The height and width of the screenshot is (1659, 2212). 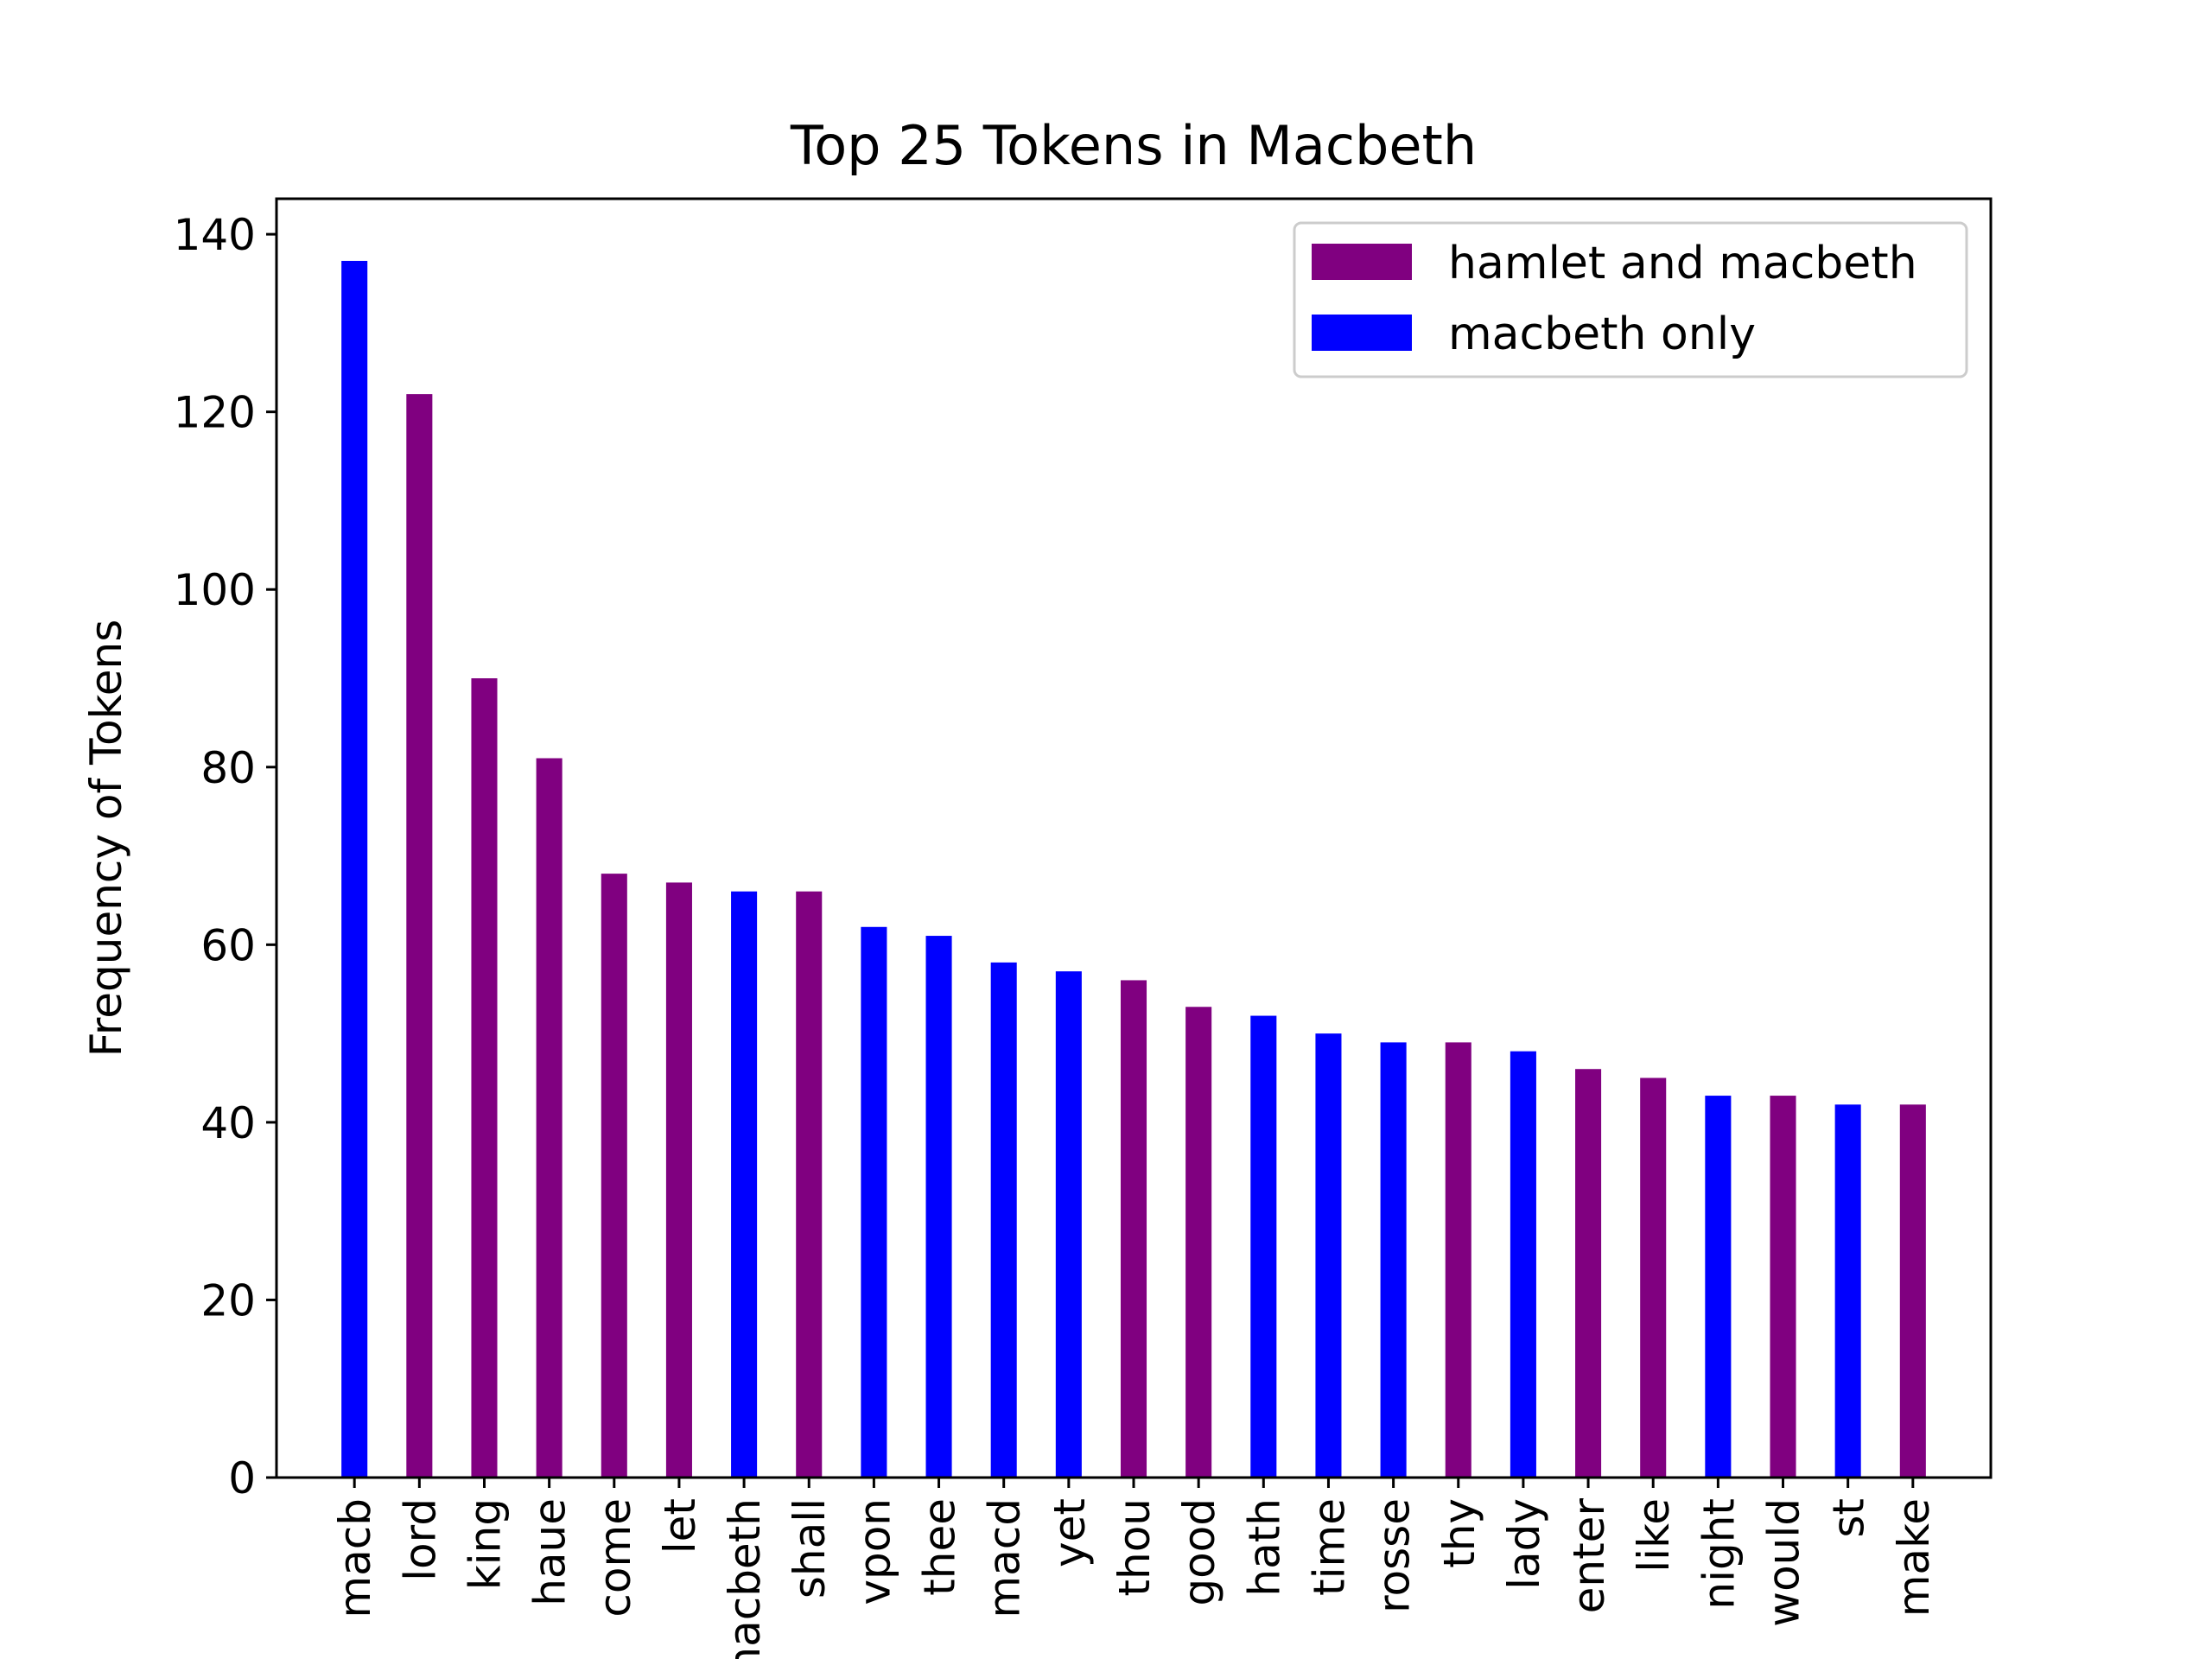 I want to click on bar-like, so click(x=1653, y=1277).